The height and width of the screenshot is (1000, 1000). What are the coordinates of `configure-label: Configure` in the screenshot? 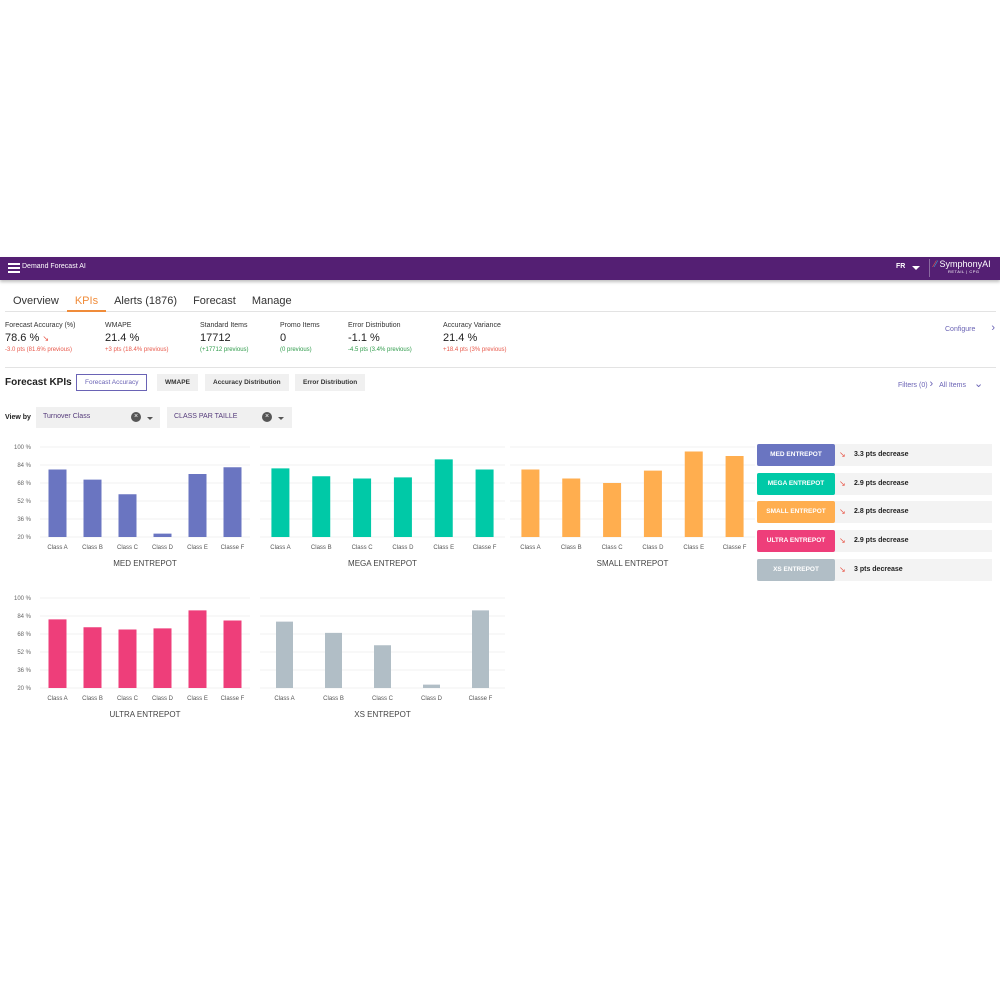 It's located at (960, 329).